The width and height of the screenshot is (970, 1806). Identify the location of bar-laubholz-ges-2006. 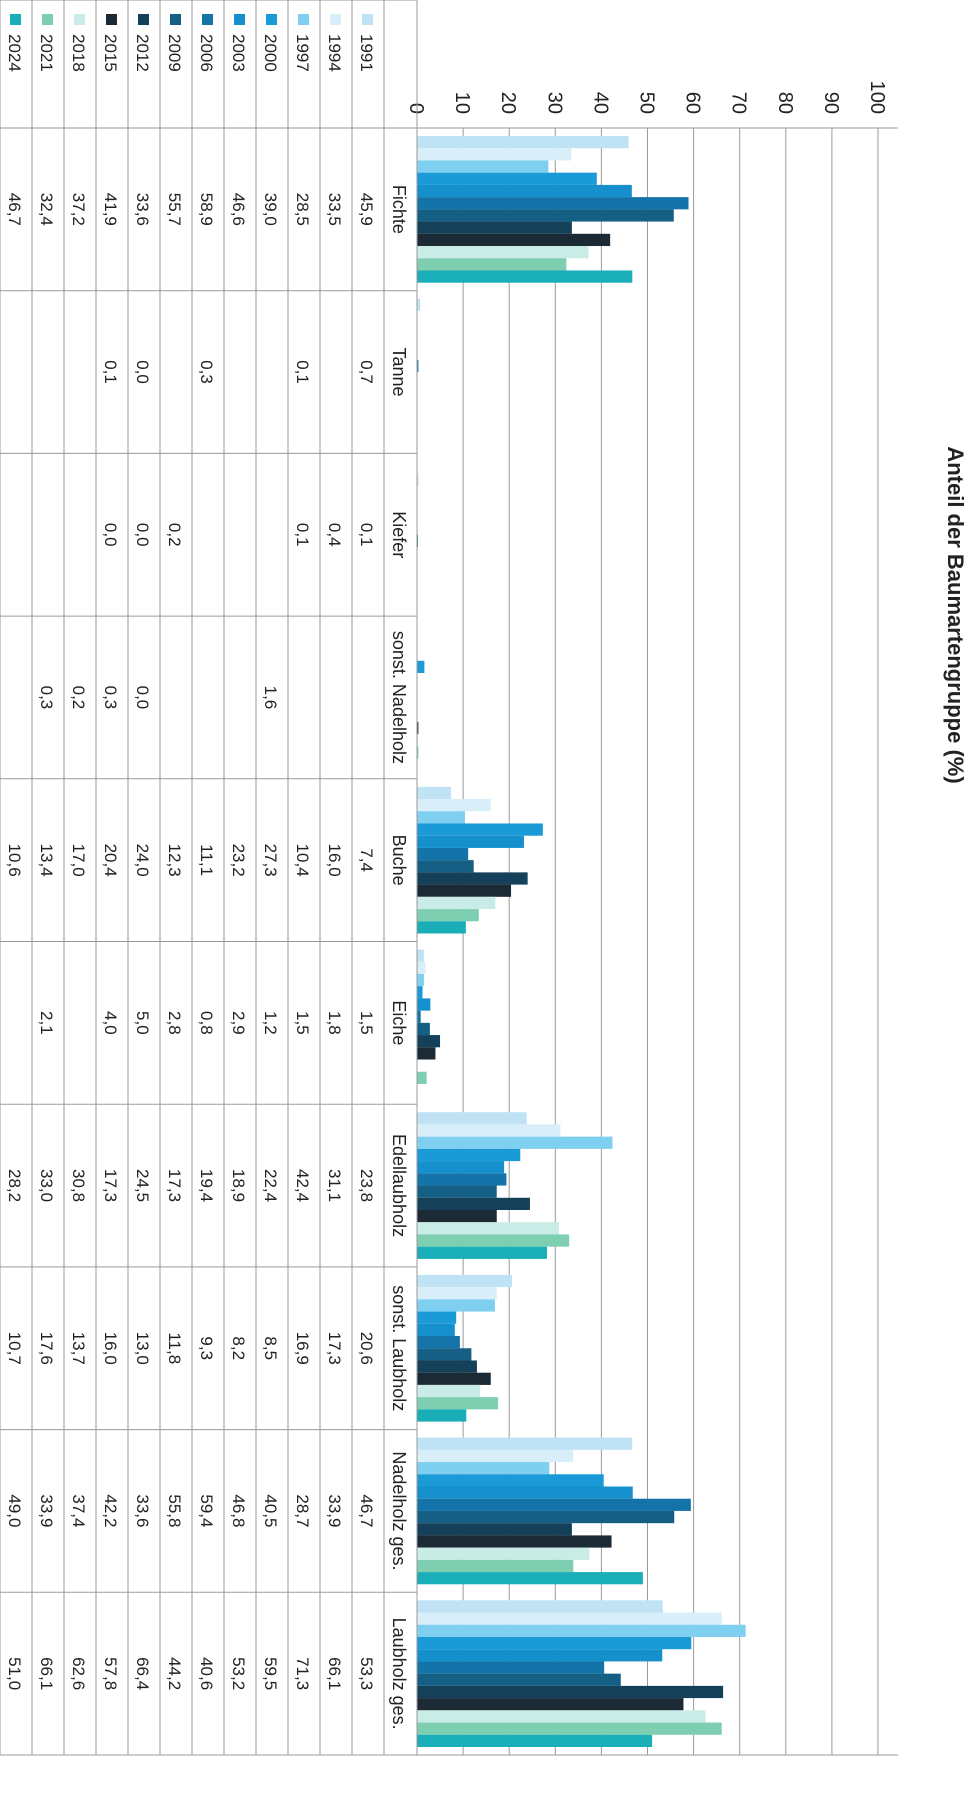
(510, 1667).